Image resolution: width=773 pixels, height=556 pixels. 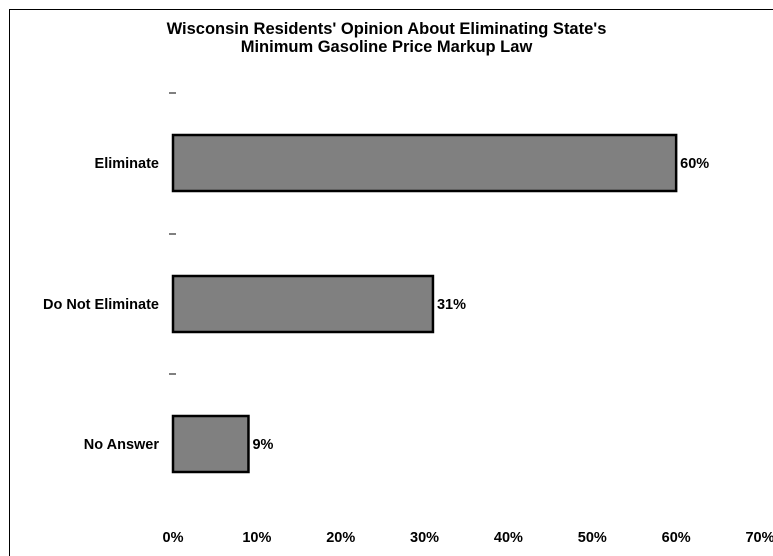 What do you see at coordinates (451, 305) in the screenshot?
I see `data-label: 31%` at bounding box center [451, 305].